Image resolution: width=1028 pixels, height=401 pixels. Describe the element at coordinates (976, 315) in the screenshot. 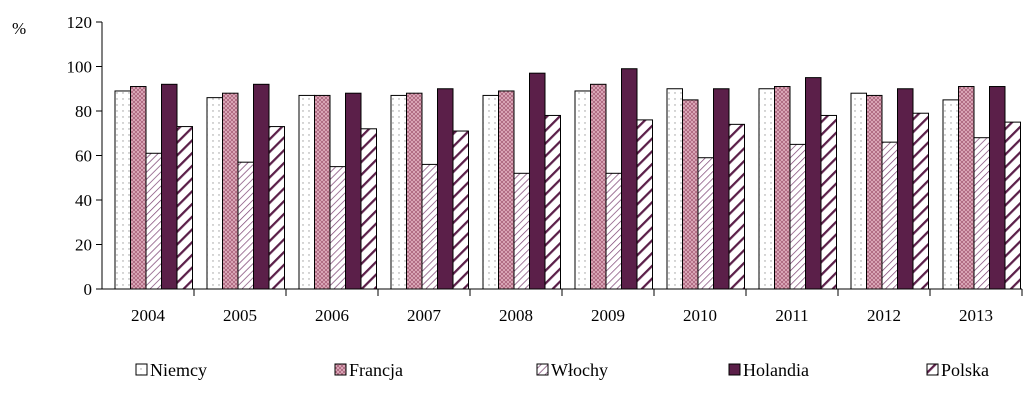

I see `x-tick-label: 2013` at that location.